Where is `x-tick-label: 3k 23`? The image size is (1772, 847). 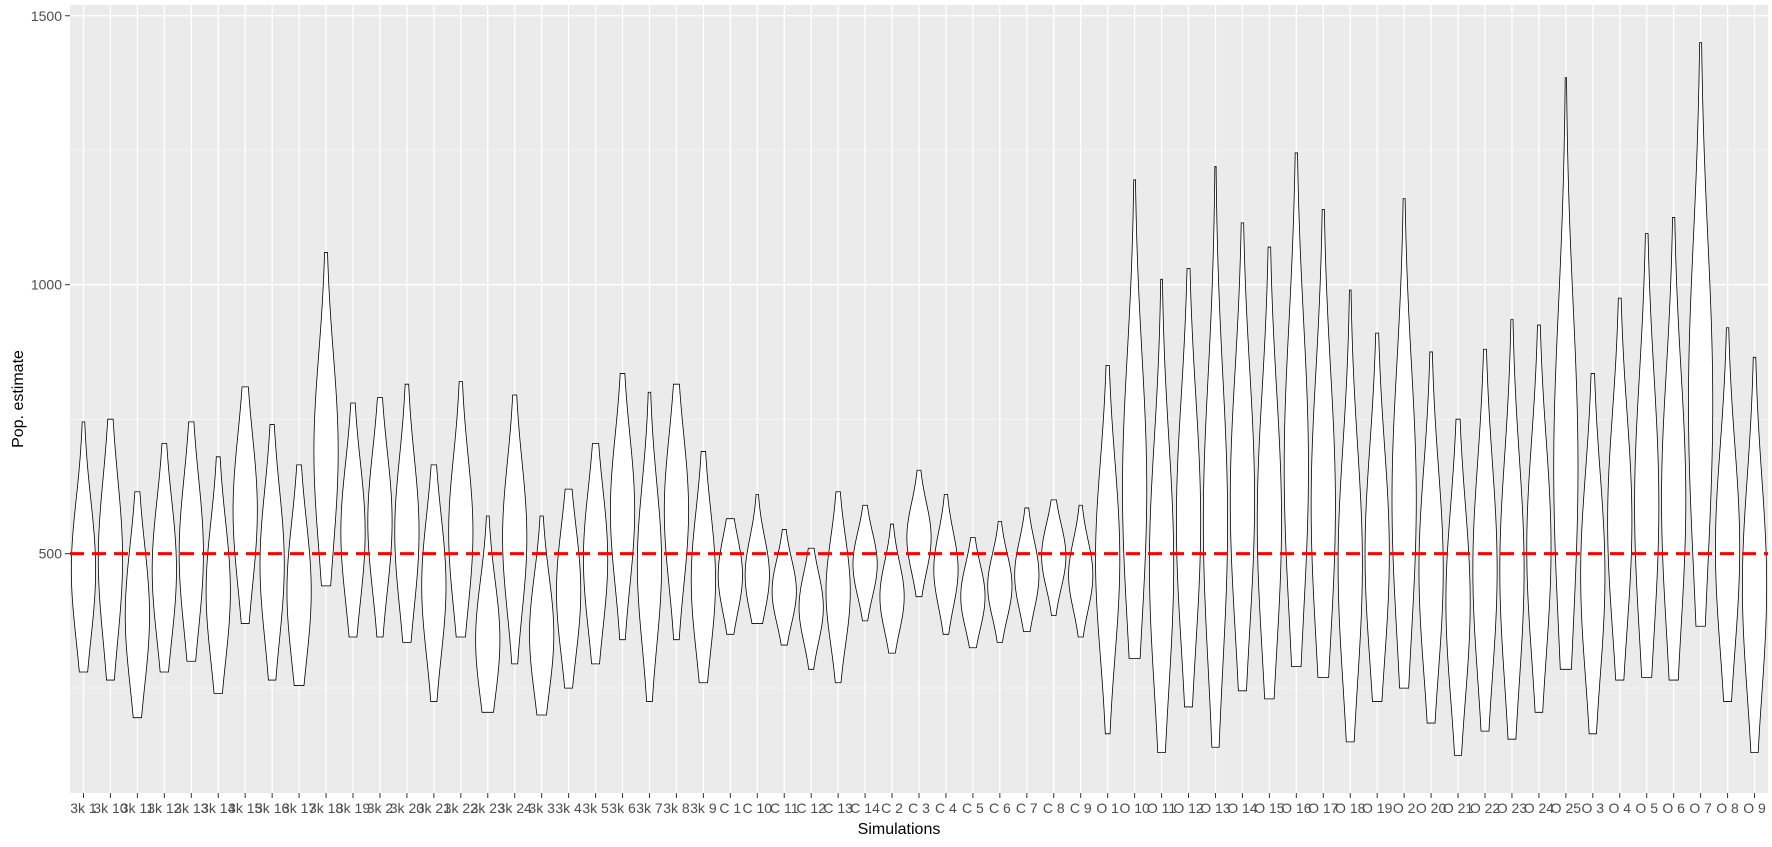
x-tick-label: 3k 23 is located at coordinates (488, 808).